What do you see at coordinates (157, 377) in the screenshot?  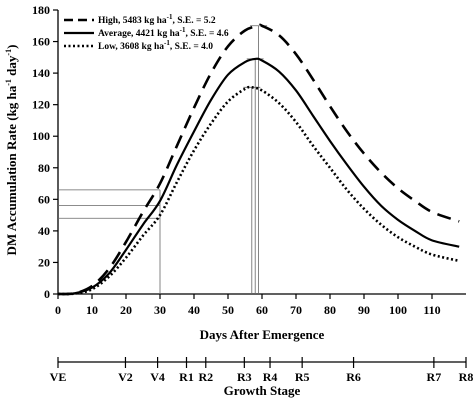 I see `growth-stage-label: V4` at bounding box center [157, 377].